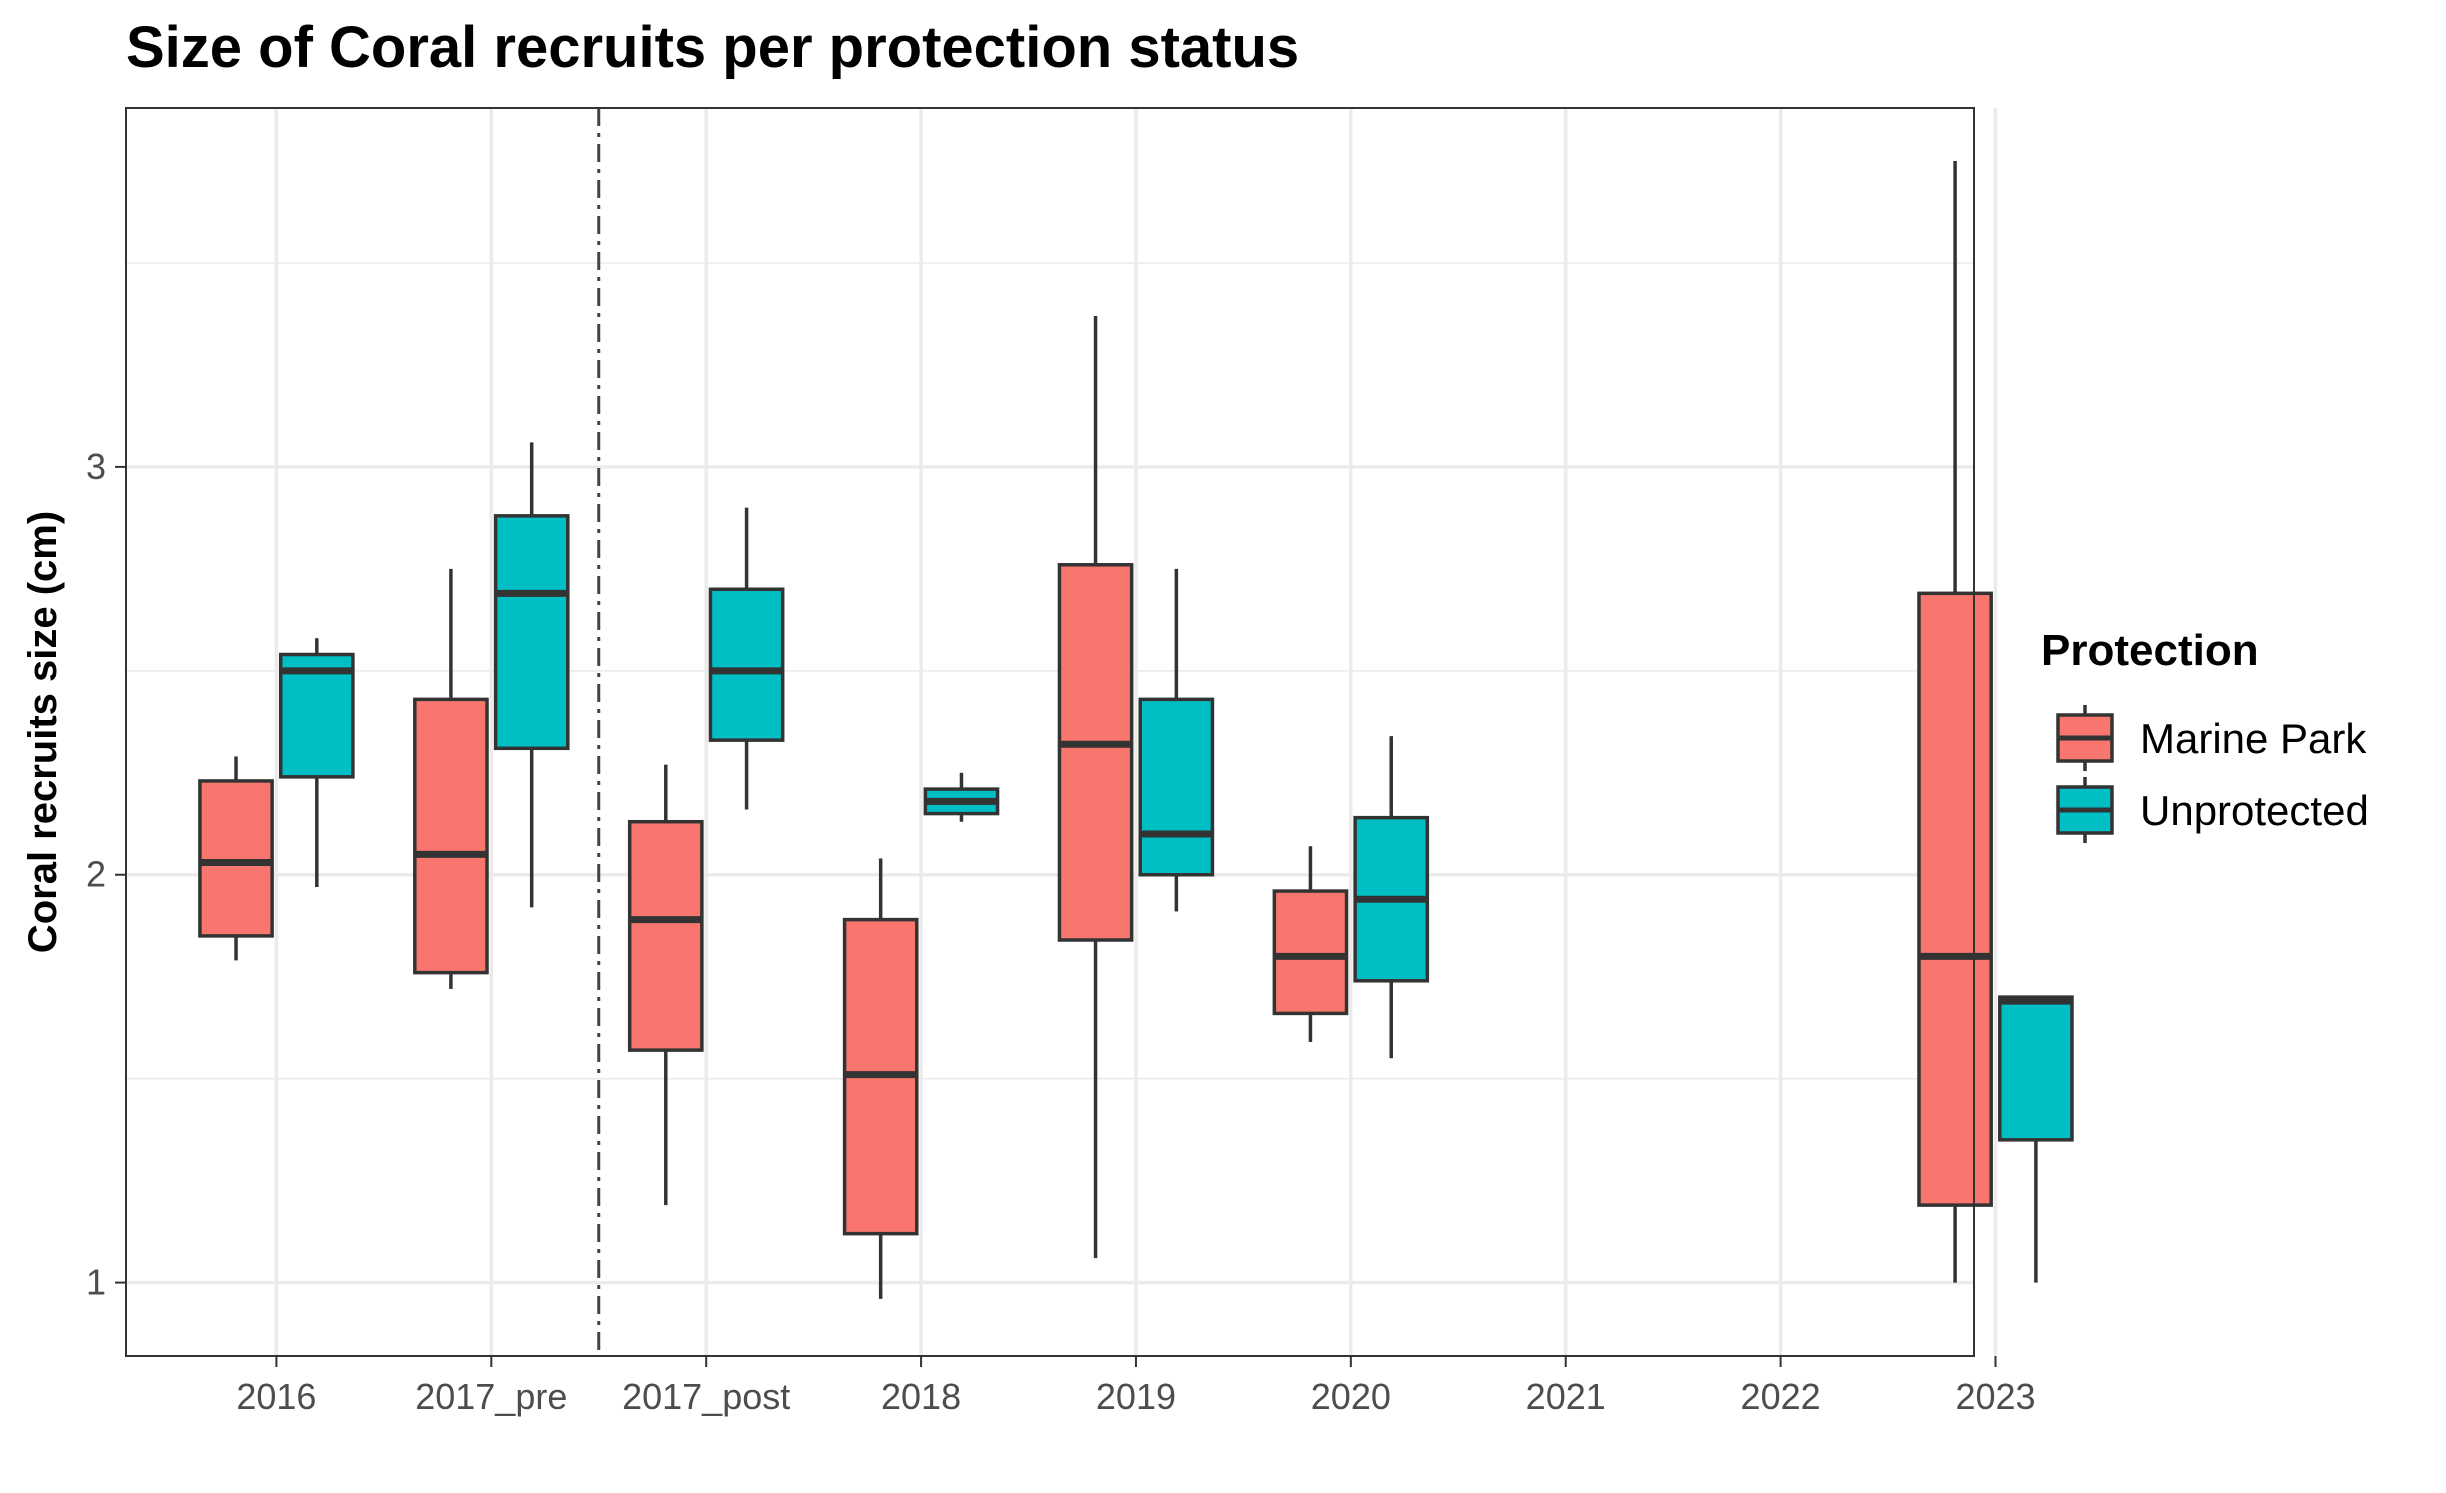 This screenshot has height=1493, width=2446. Describe the element at coordinates (880, 1078) in the screenshot. I see `box-marine-park-2018` at that location.